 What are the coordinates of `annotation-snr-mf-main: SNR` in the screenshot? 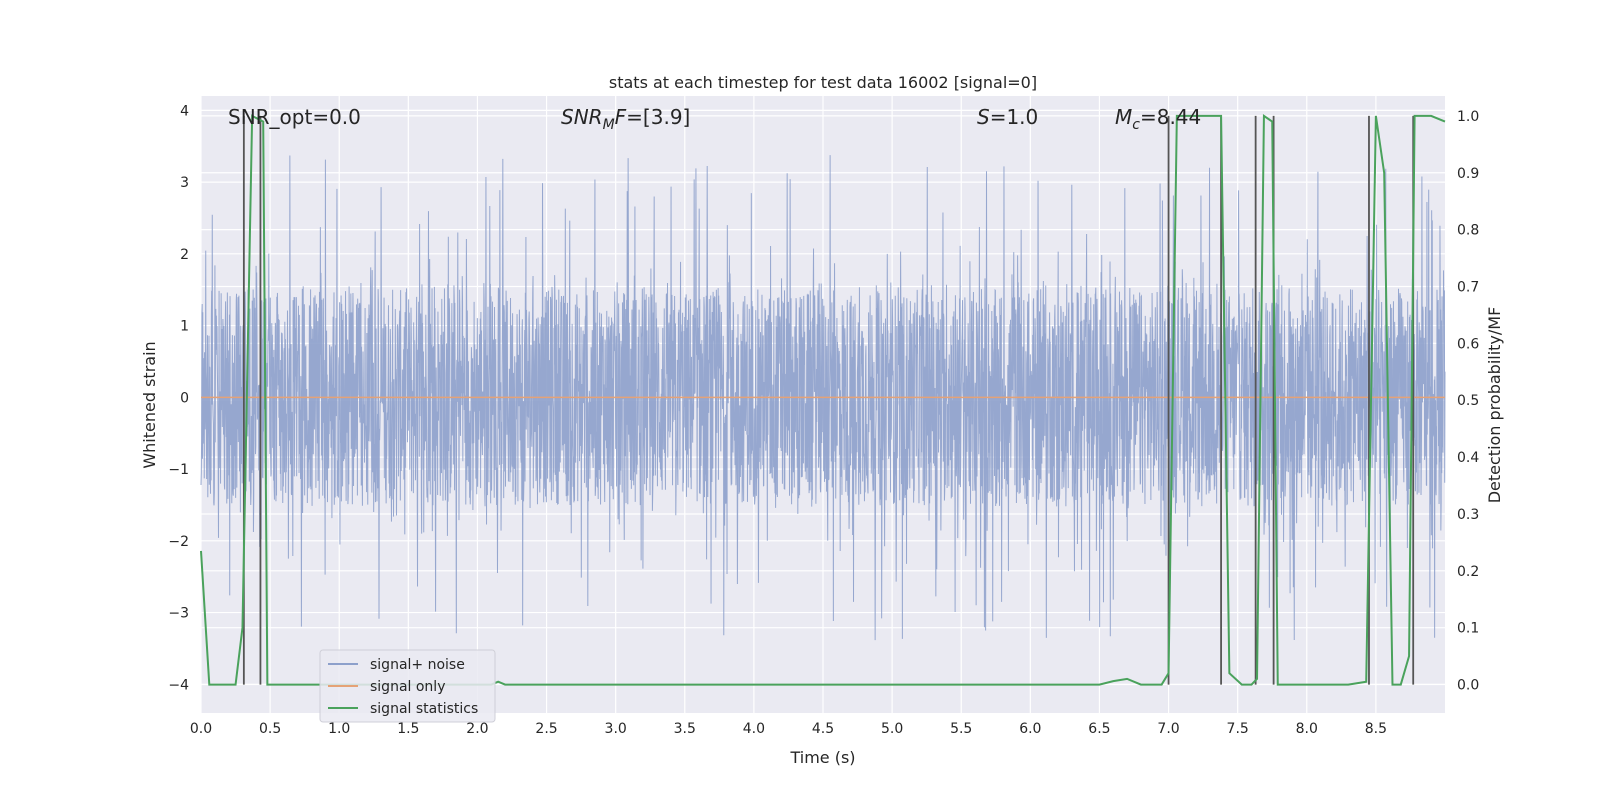 It's located at (582, 117).